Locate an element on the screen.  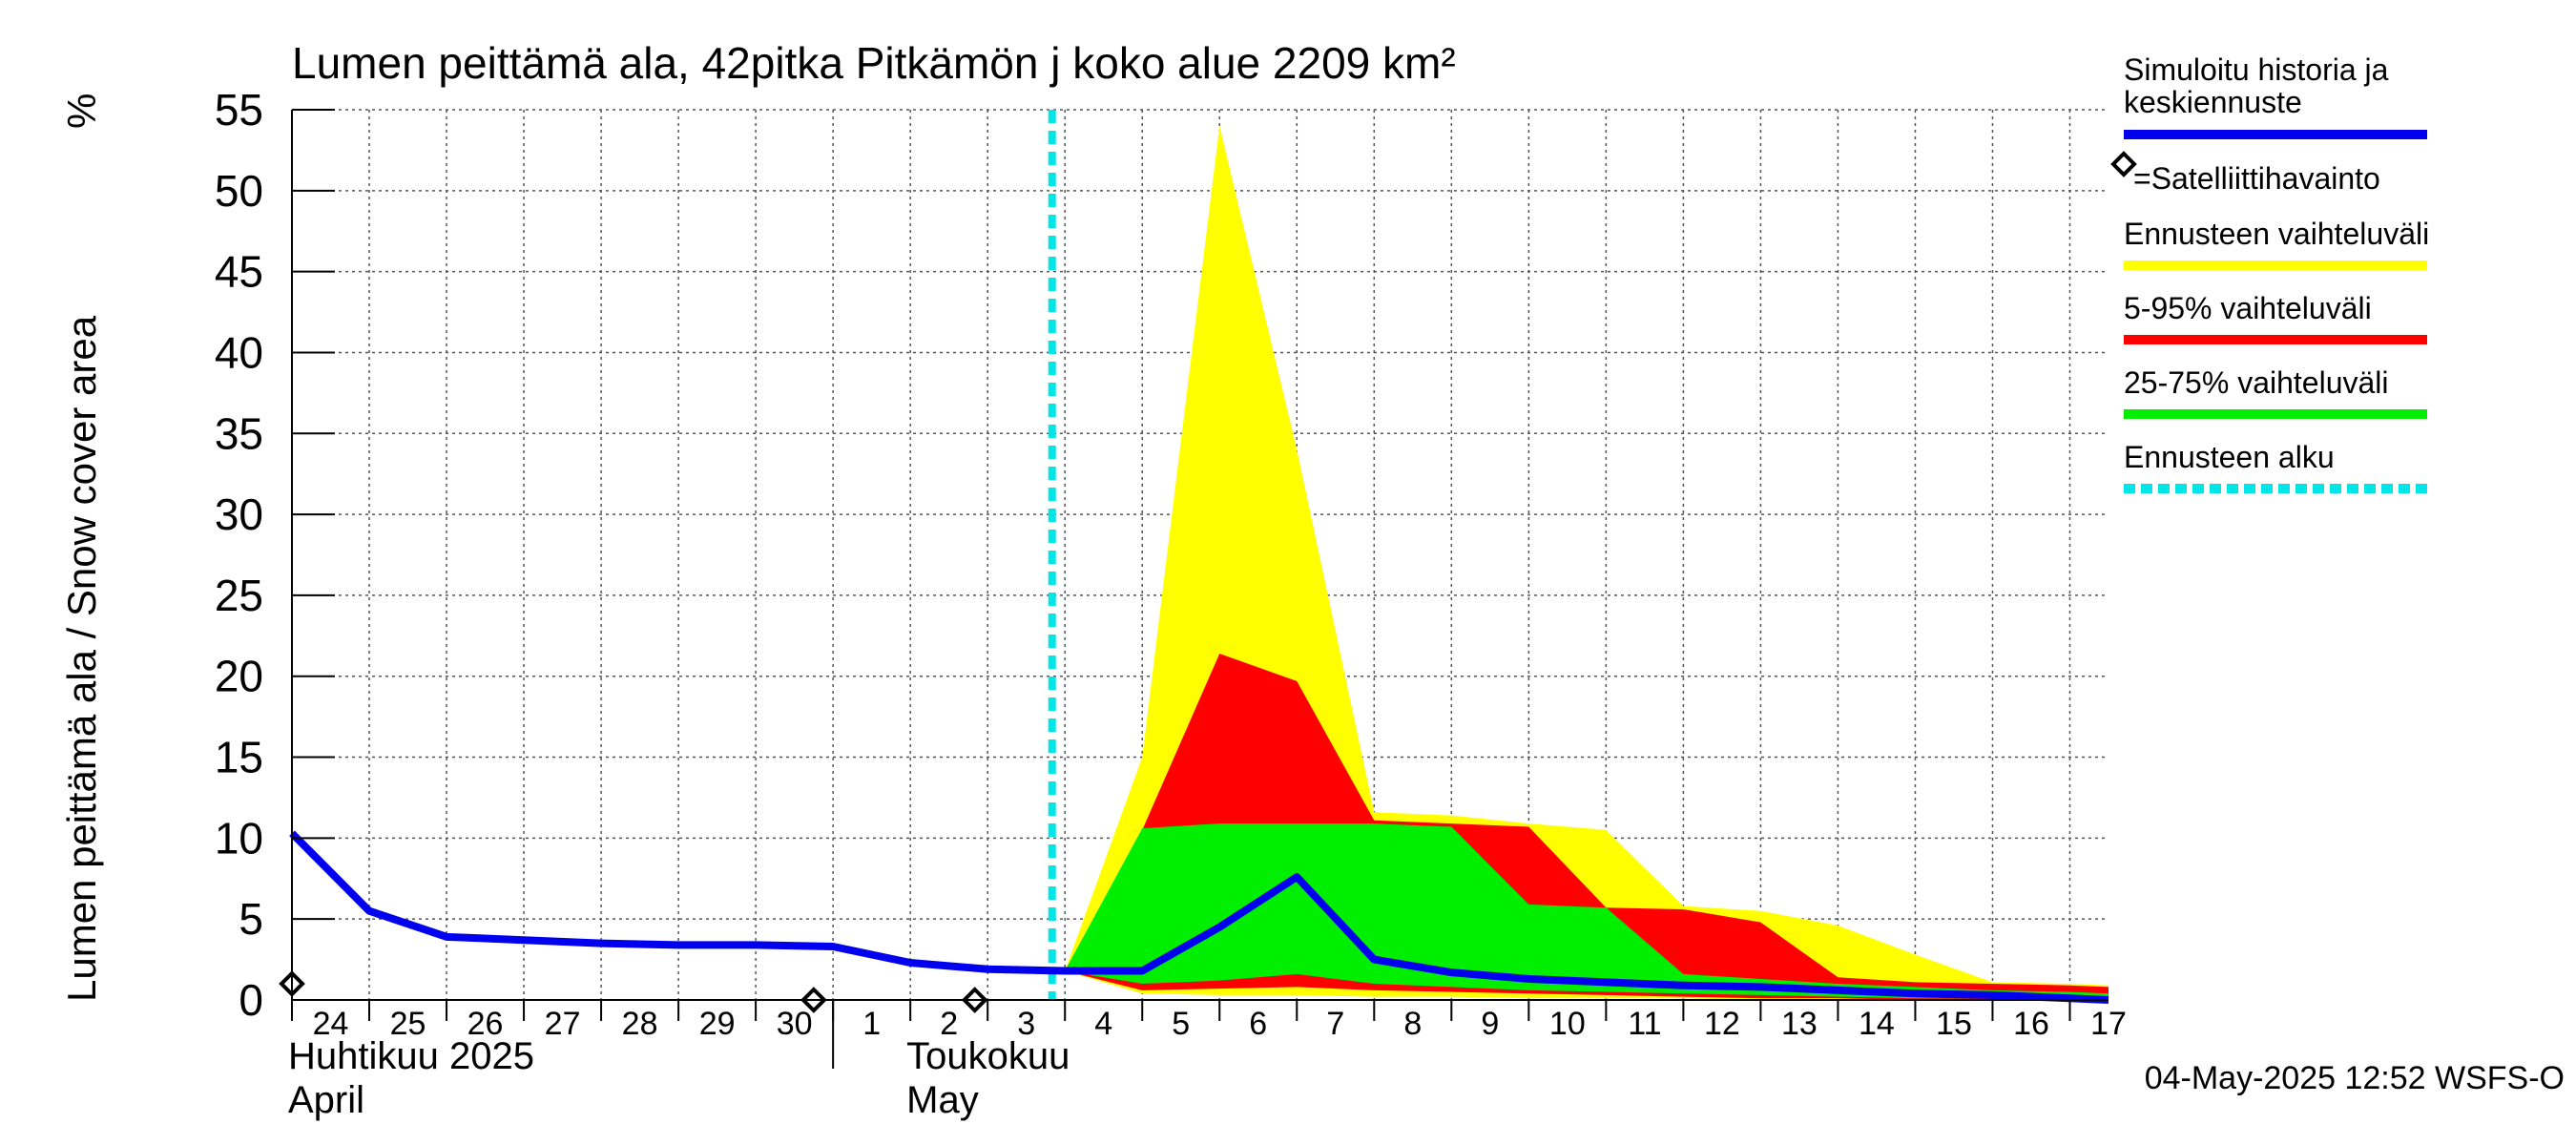
legend-label: Ennusteen alku is located at coordinates (2229, 457).